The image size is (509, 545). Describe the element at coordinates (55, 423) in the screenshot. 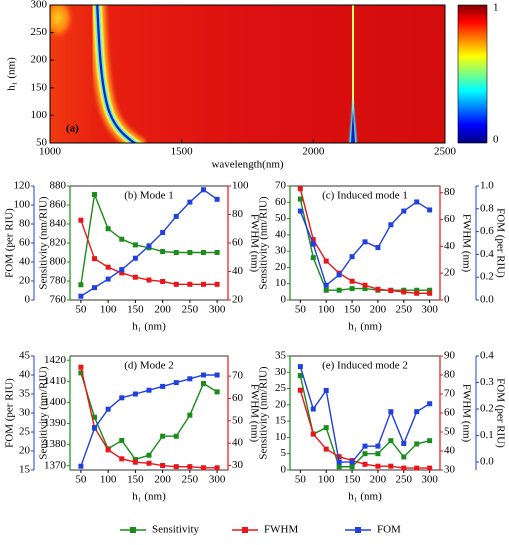

I see `y-tick-label: 1390` at that location.